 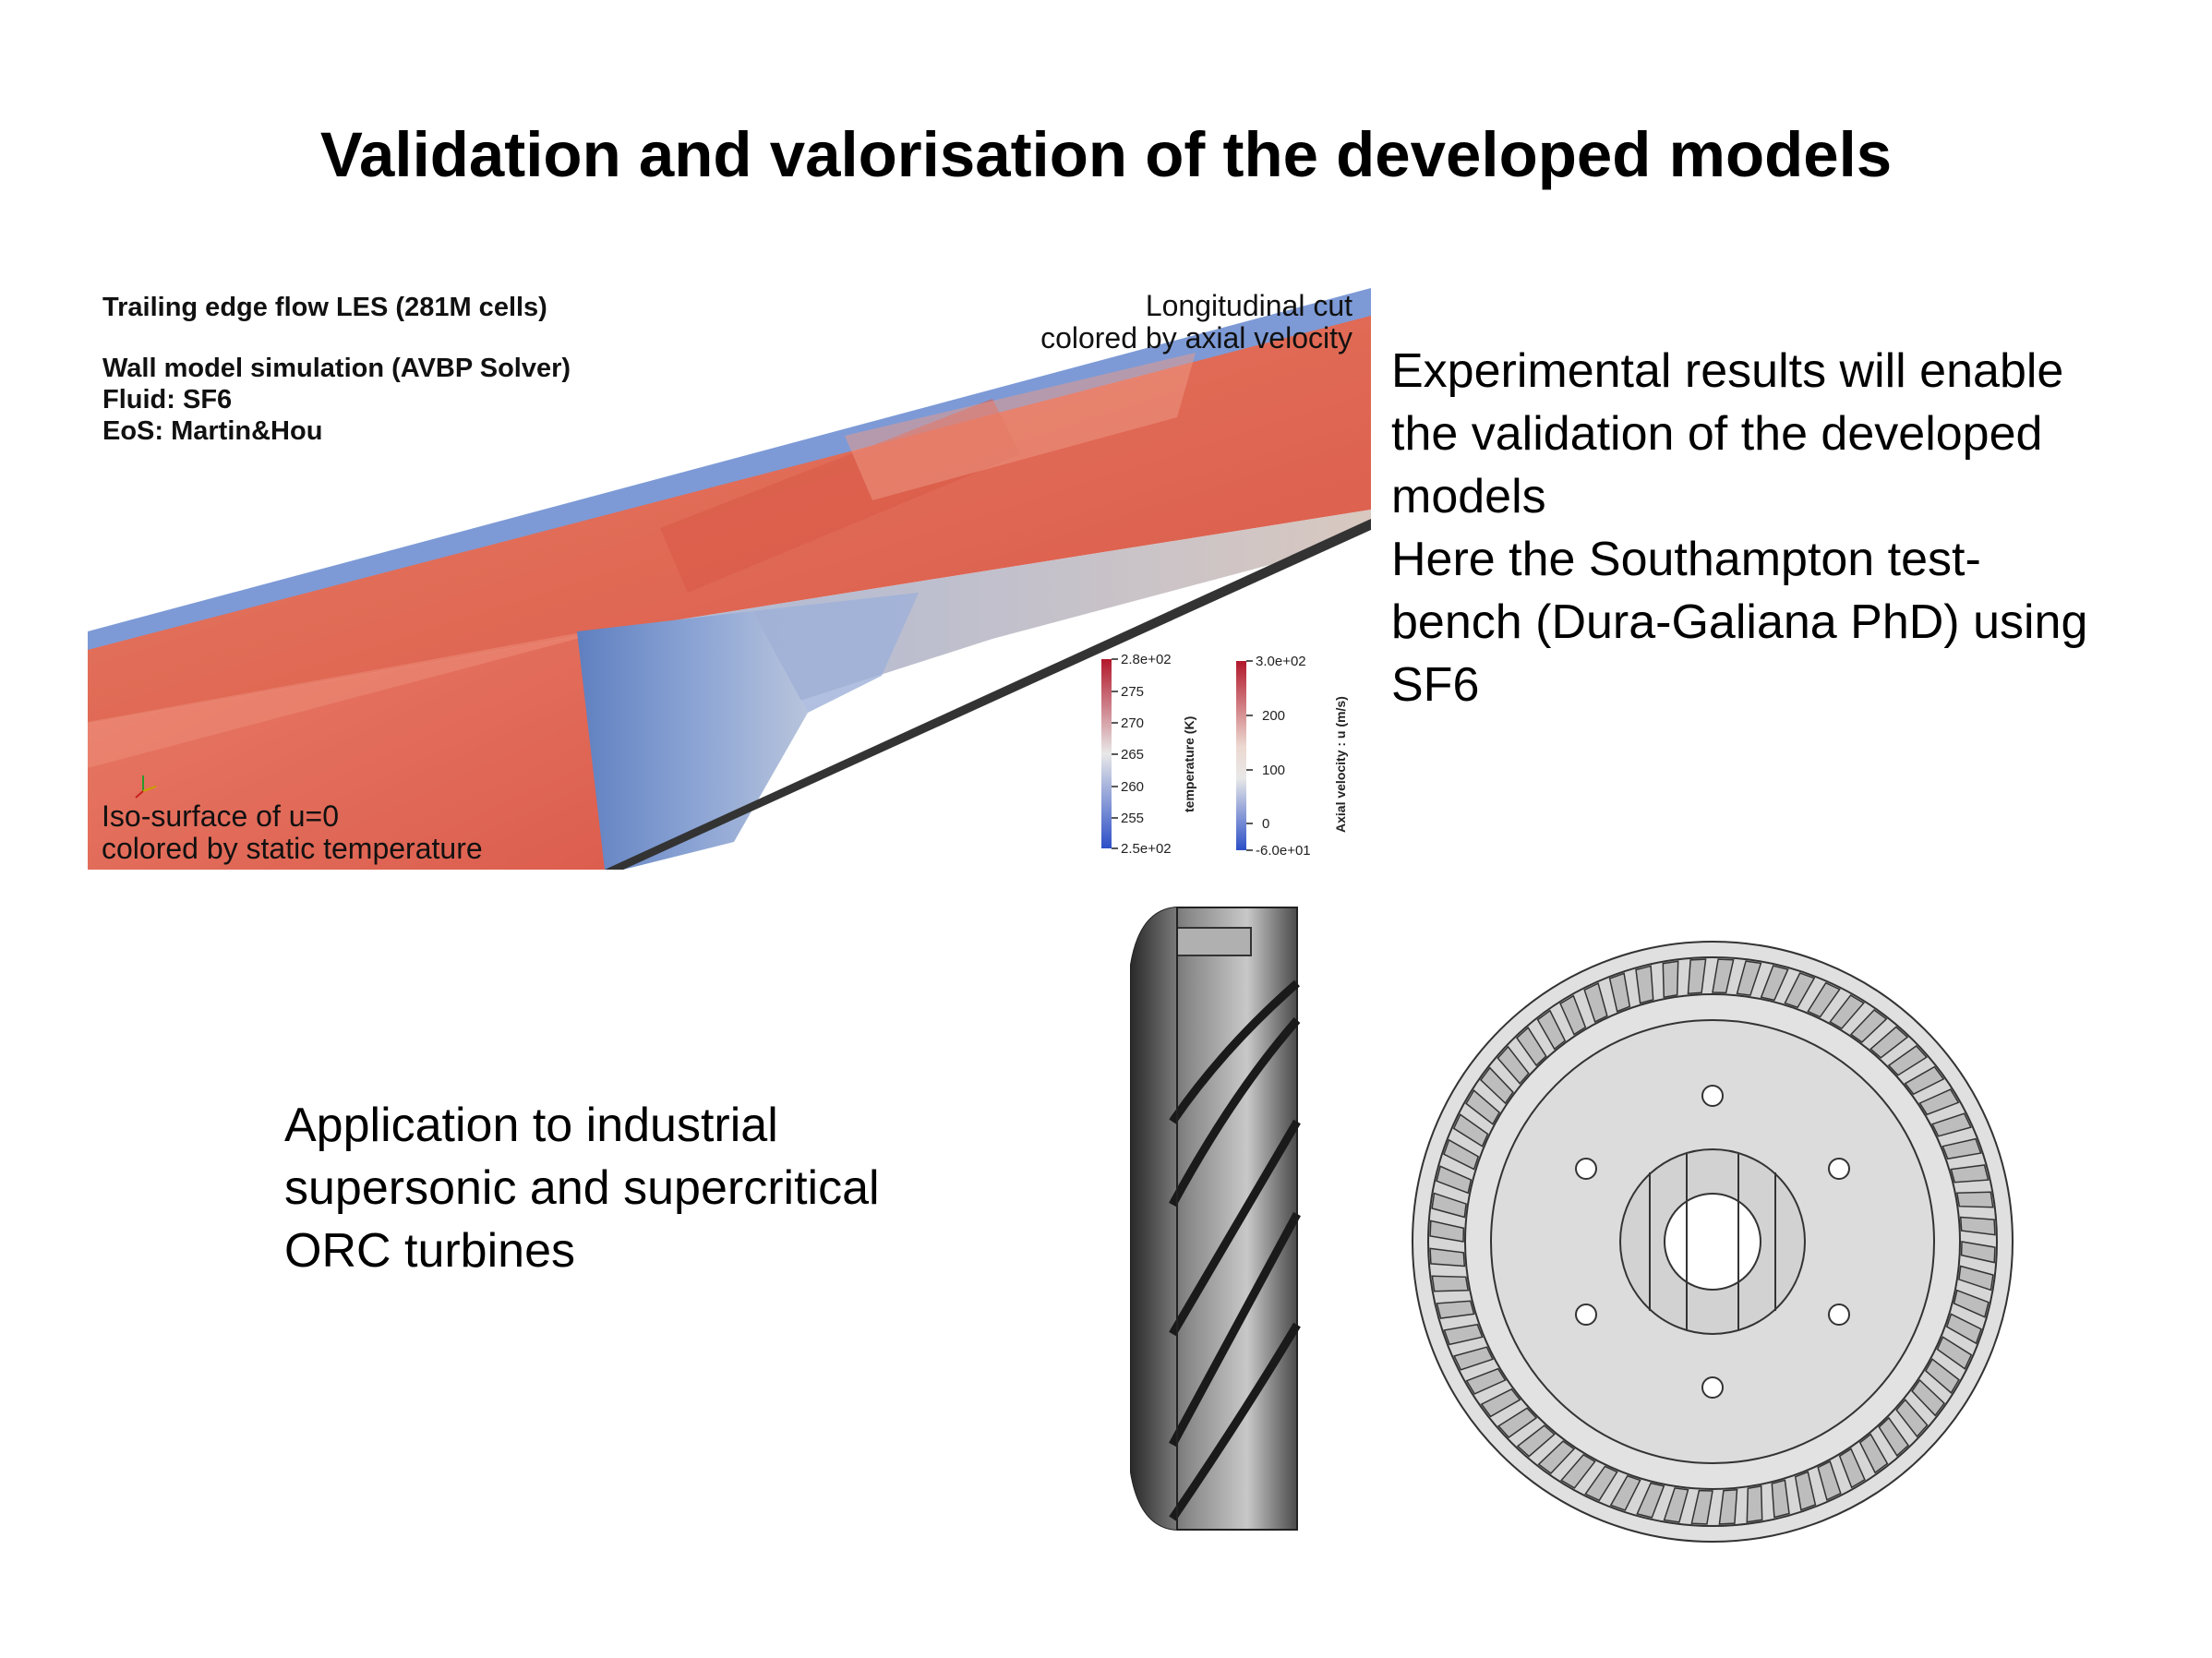 I want to click on velocity-tick: 3.0e+02, so click(x=1281, y=661).